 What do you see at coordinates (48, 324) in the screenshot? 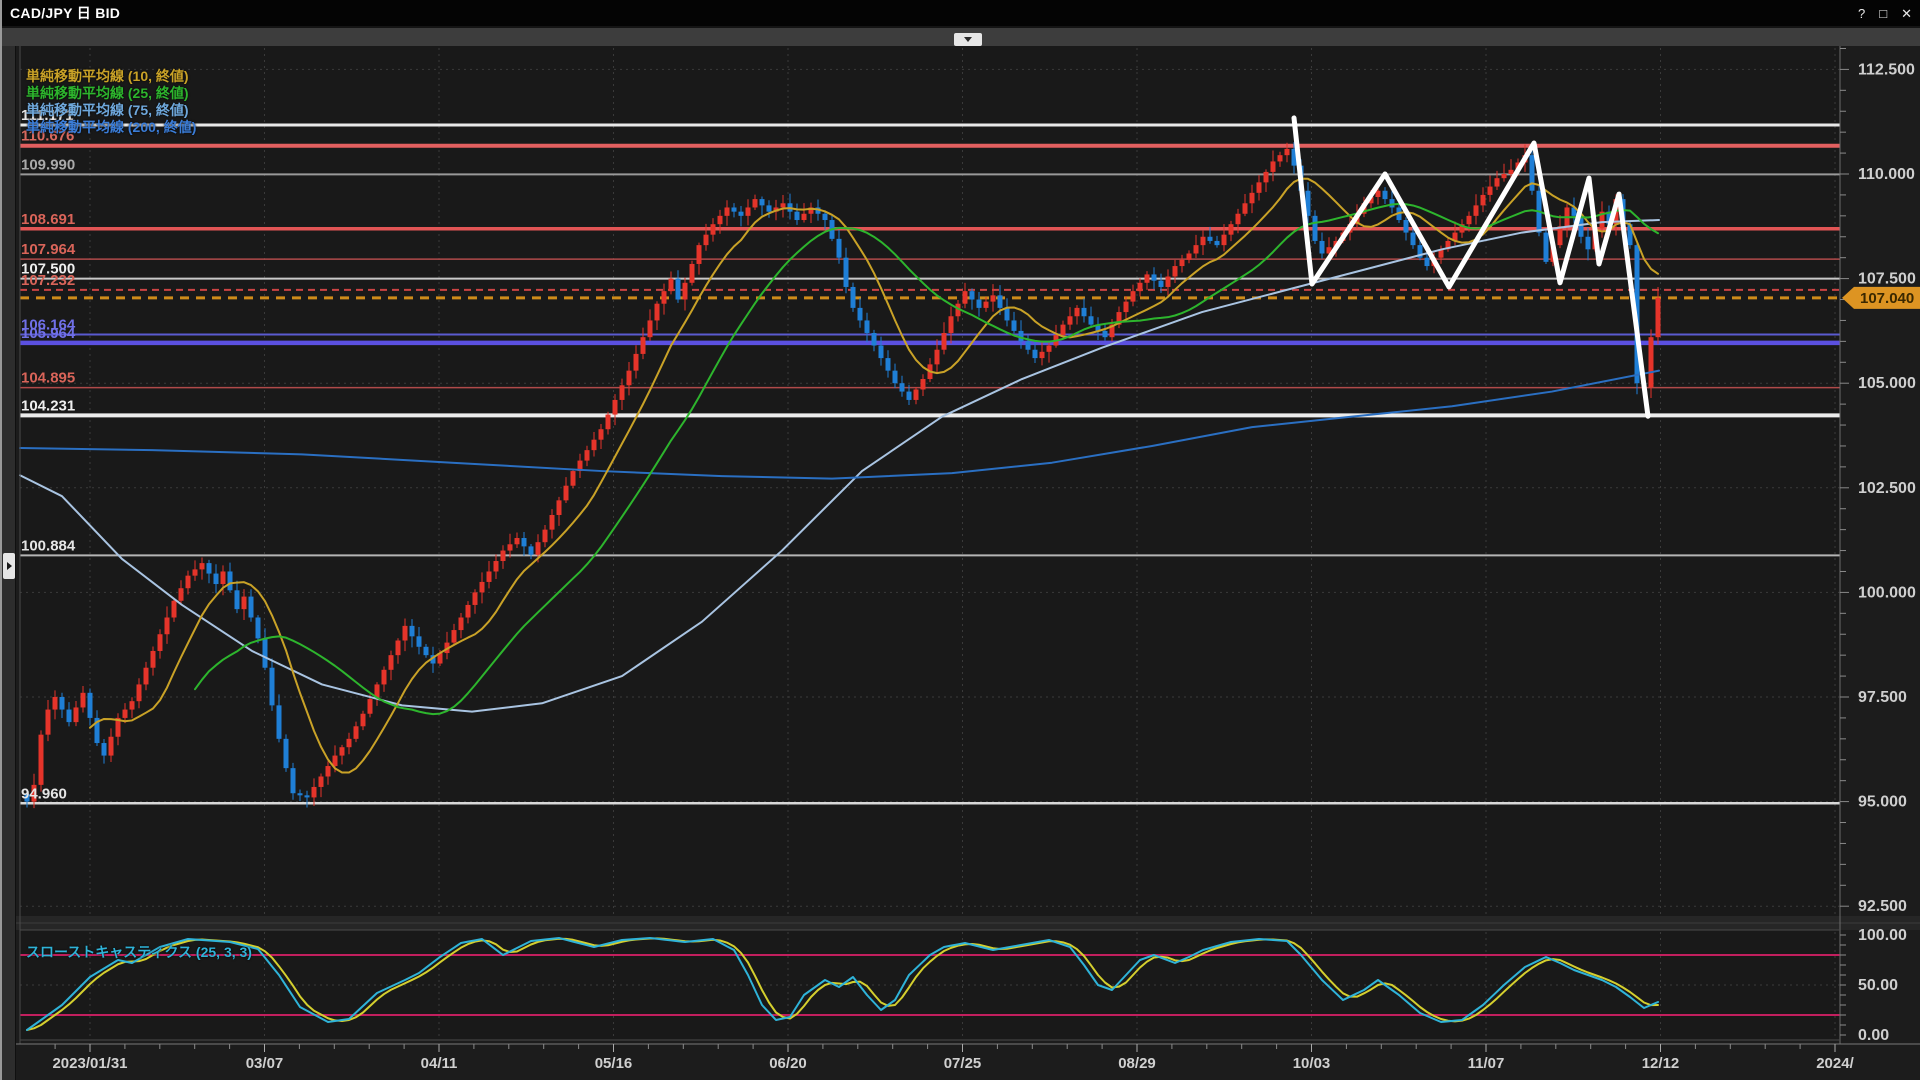
I see `svg-text: 106.164` at bounding box center [48, 324].